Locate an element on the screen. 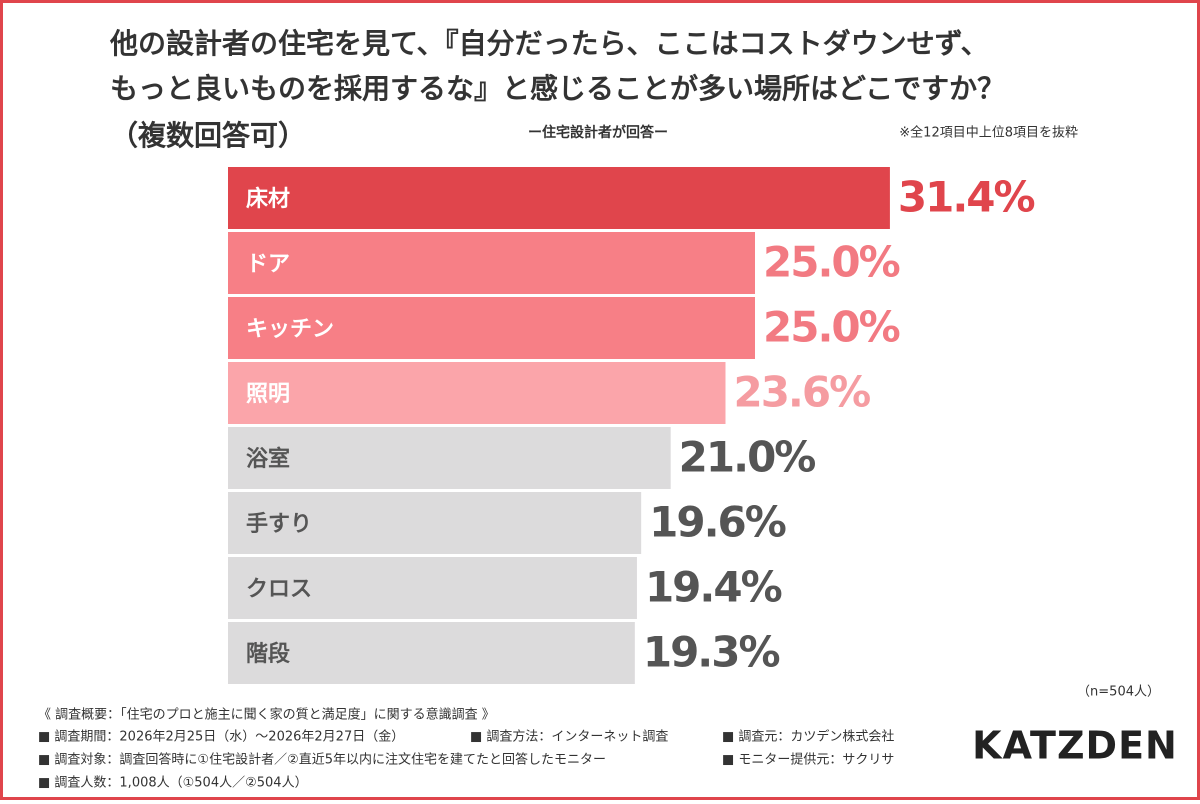 This screenshot has height=804, width=1200. note: ※全12項目中上位8項目を抜粋 is located at coordinates (988, 133).